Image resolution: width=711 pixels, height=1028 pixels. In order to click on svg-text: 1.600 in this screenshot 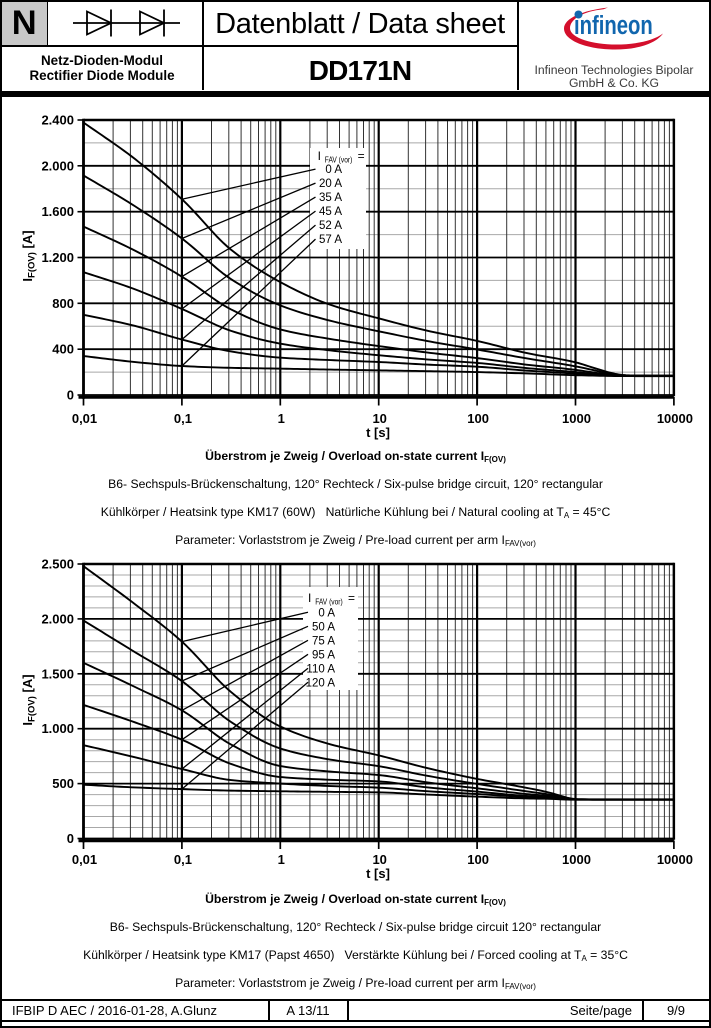, I will do `click(57, 211)`.